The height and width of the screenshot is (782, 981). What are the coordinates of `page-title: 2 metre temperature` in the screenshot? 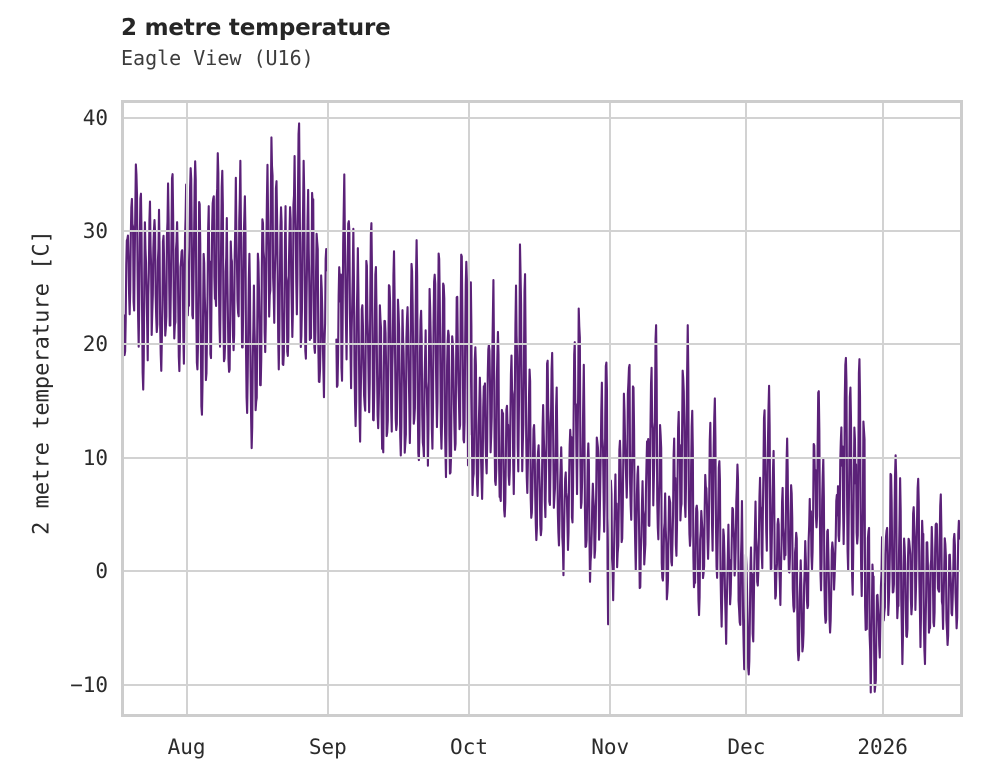 It's located at (256, 28).